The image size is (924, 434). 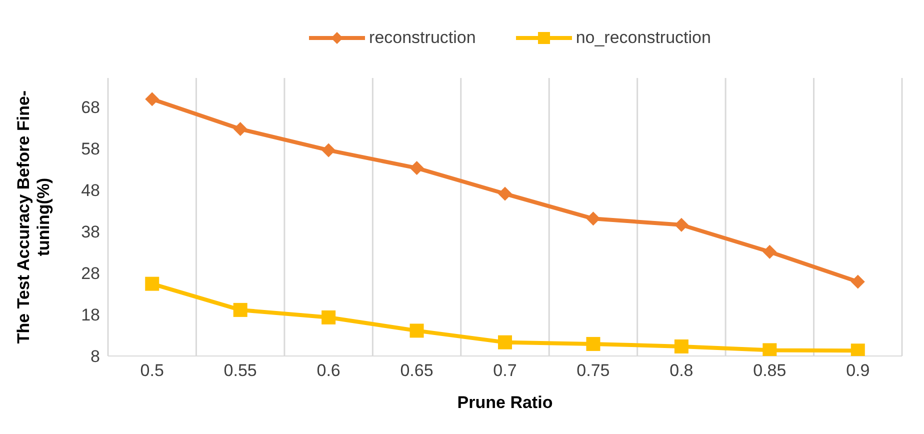 I want to click on x-tick-label: 0.6, so click(x=328, y=370).